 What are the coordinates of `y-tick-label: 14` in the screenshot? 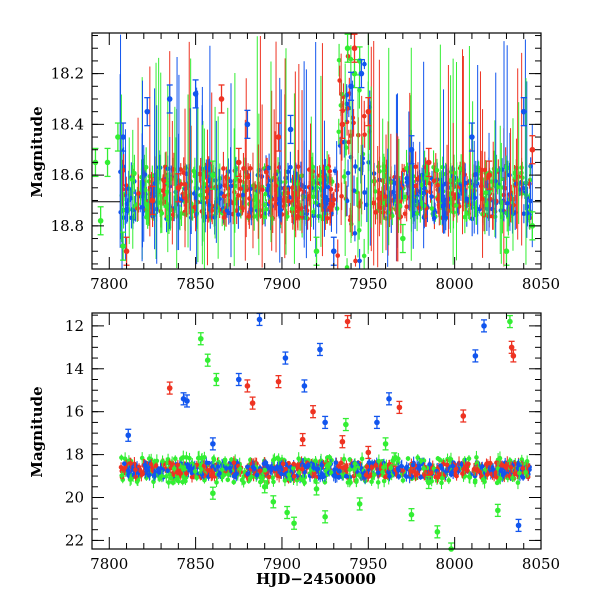 It's located at (74, 369).